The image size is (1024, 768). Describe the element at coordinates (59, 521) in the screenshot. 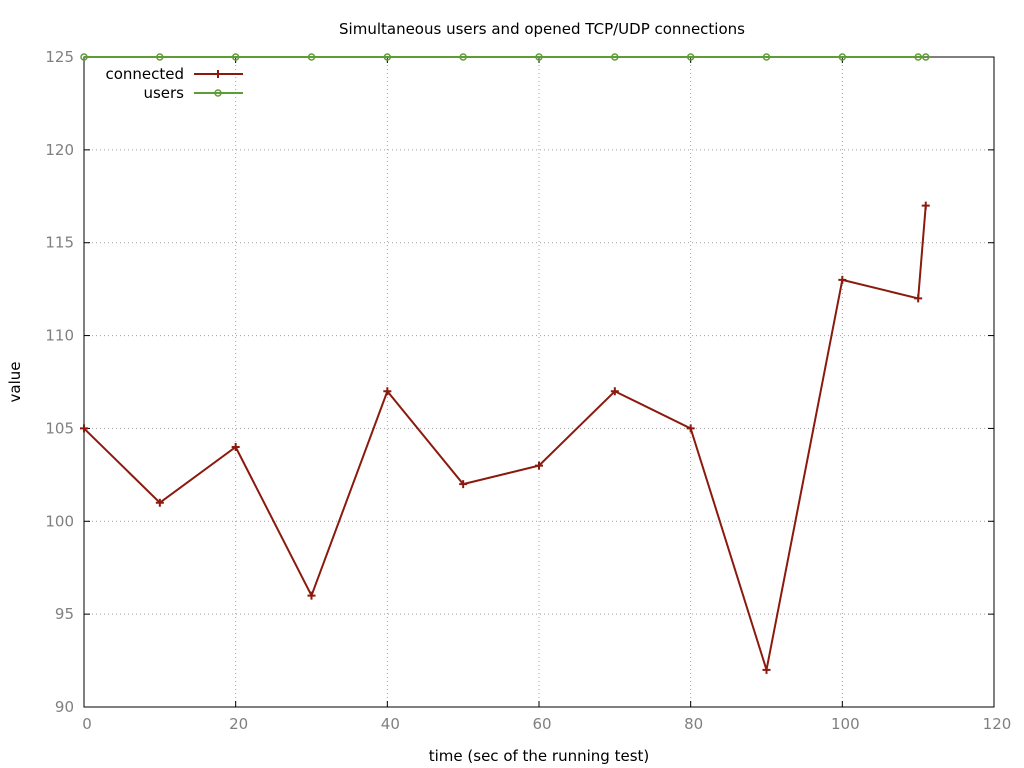

I see `y-tick-label: 100` at that location.